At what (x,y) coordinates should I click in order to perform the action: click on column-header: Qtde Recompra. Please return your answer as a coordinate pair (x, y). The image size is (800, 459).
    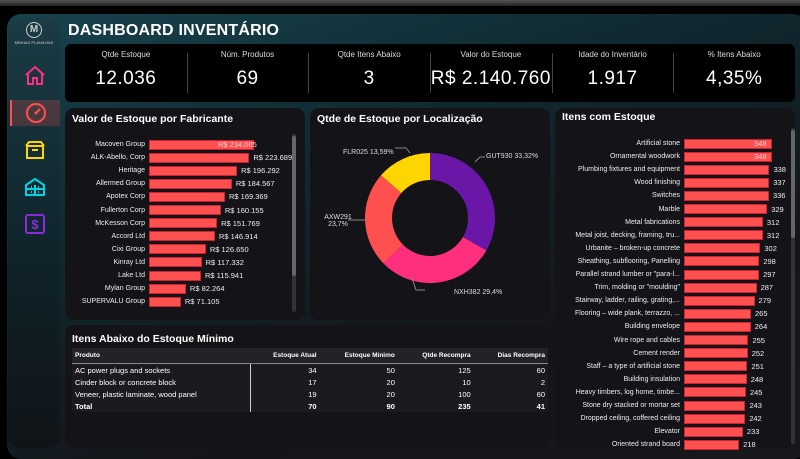
    Looking at the image, I should click on (435, 356).